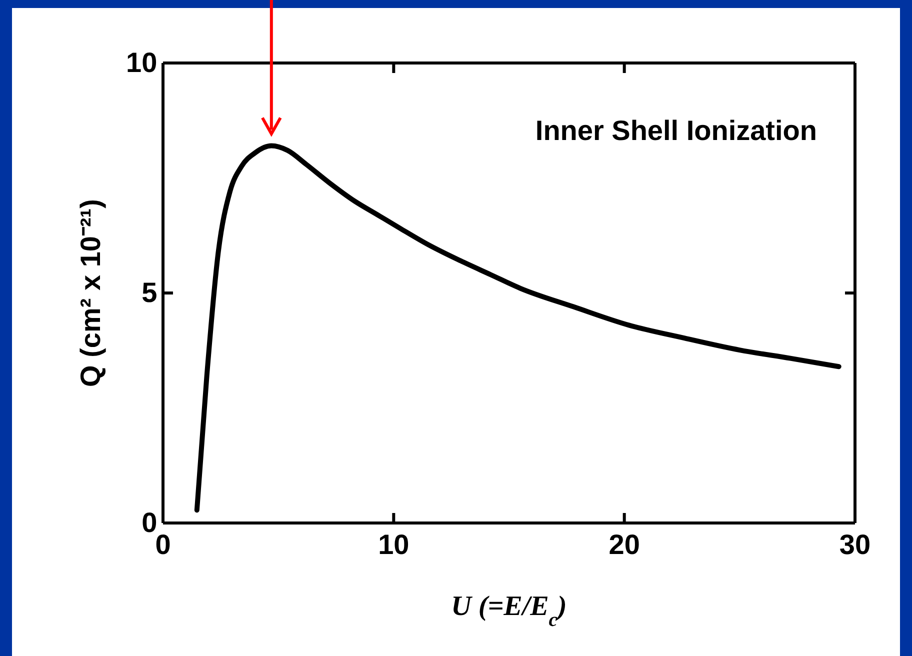 The width and height of the screenshot is (912, 656). Describe the element at coordinates (150, 522) in the screenshot. I see `y-tick-label: 0` at that location.